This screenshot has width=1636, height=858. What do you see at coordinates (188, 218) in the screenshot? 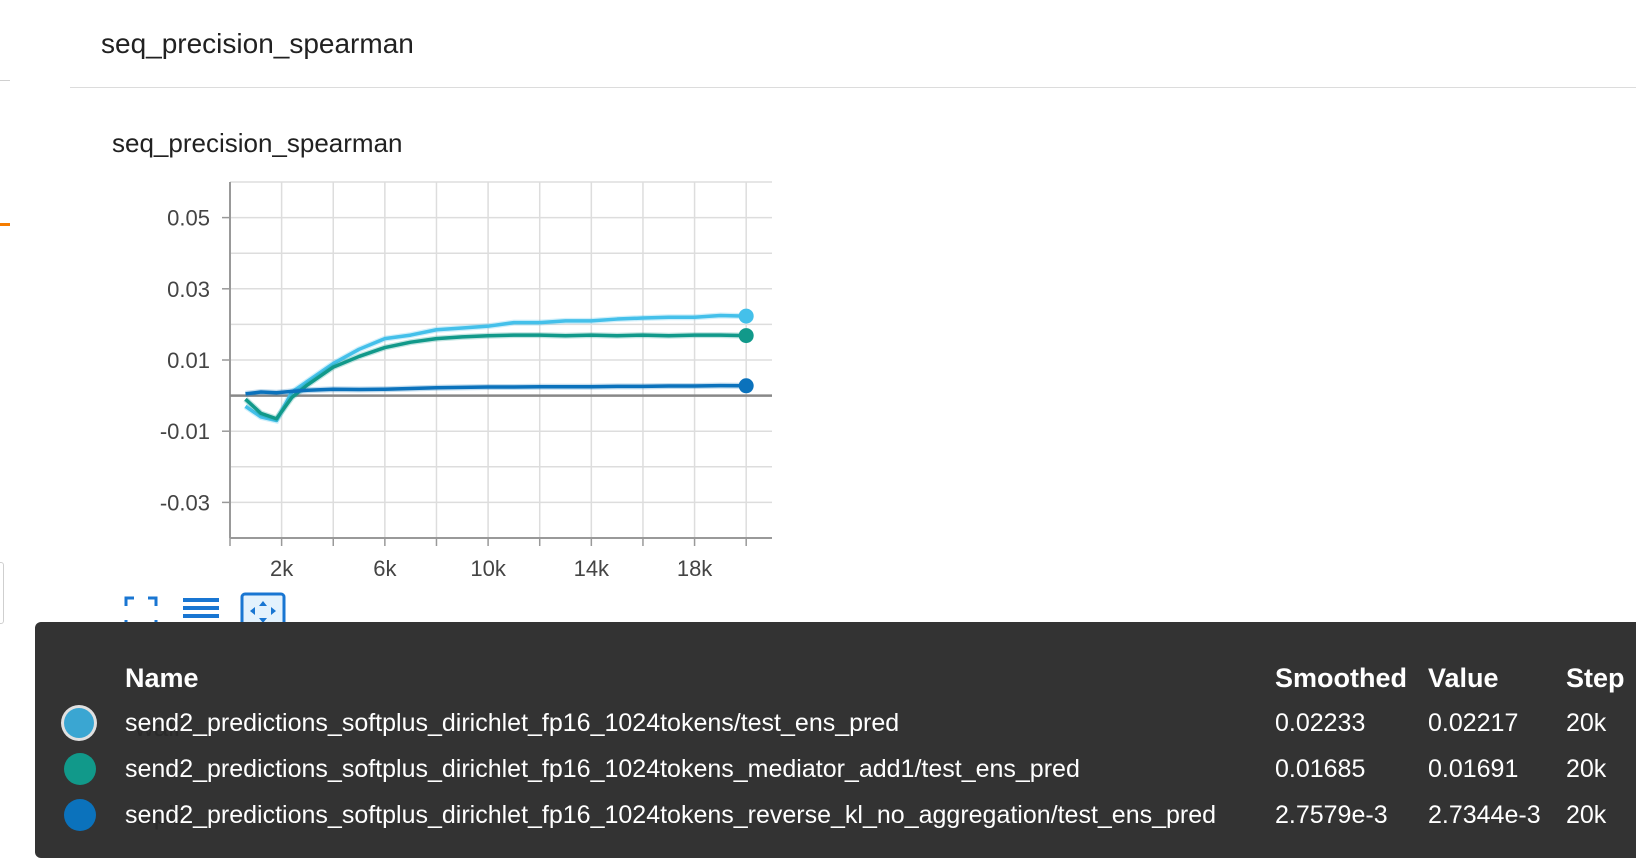
I see `y-tick-label: 0.05` at bounding box center [188, 218].